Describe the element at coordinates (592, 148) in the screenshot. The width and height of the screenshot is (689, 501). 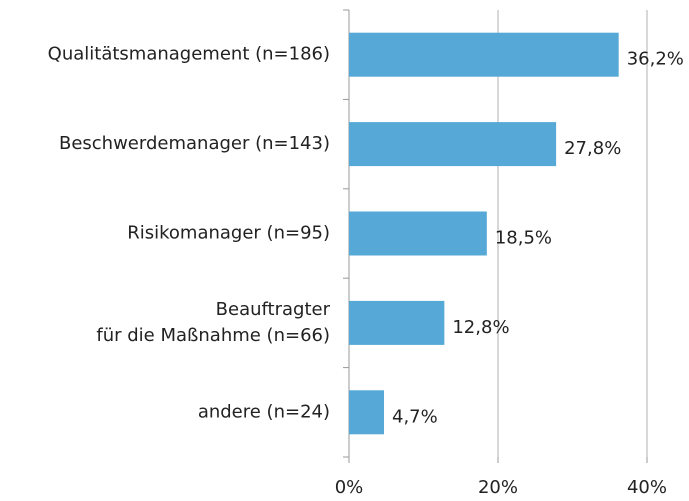
I see `value-label: 27,8%` at that location.